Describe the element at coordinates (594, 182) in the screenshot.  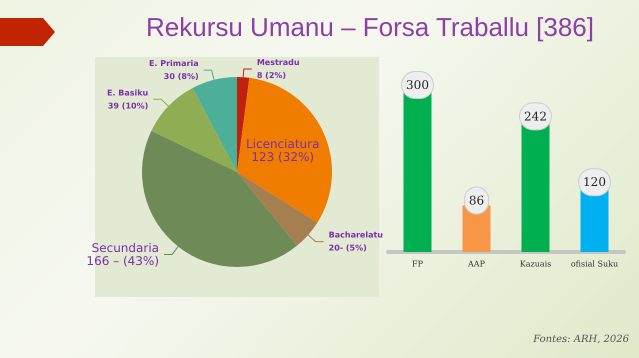
I see `data-label: 120` at that location.